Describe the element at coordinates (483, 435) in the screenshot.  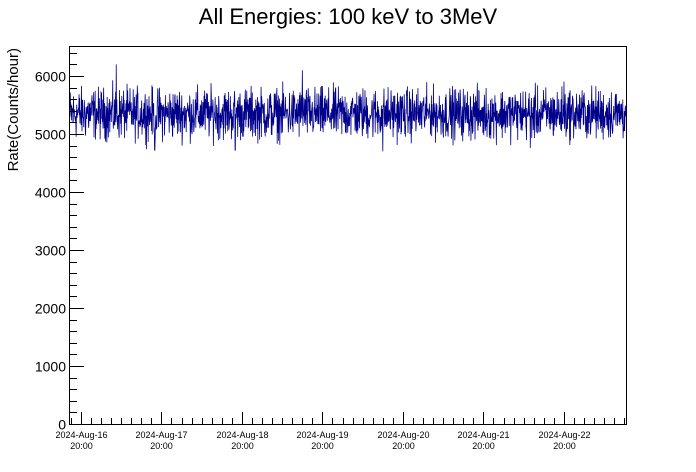
I see `x-tick-date-label: 2024-Aug-21` at that location.